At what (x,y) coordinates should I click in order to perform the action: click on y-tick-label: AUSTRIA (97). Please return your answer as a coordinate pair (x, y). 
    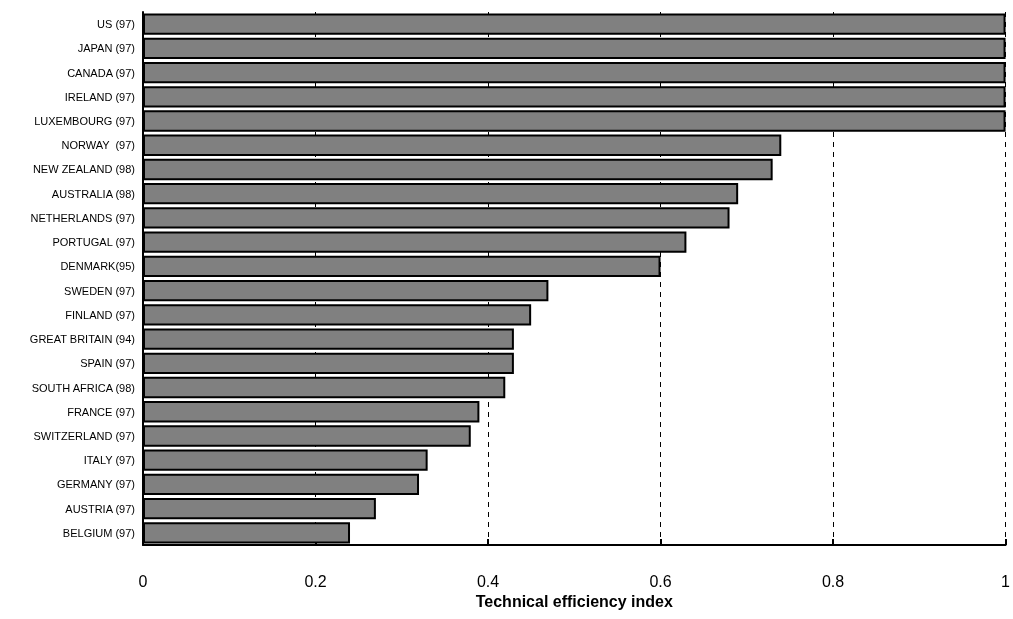
    Looking at the image, I should click on (100, 508).